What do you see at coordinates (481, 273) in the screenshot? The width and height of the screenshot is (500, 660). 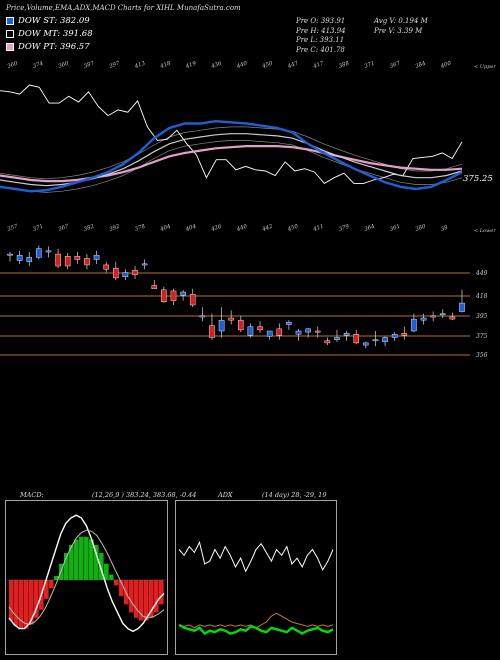 I see `level-label: 449` at bounding box center [481, 273].